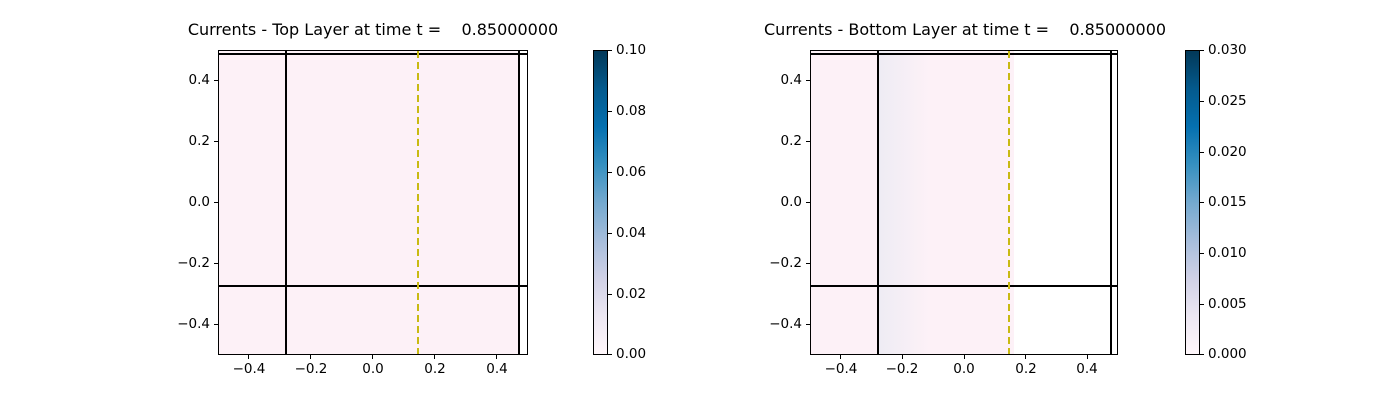 The width and height of the screenshot is (1400, 400). Describe the element at coordinates (904, 202) in the screenshot. I see `current-band-region` at that location.